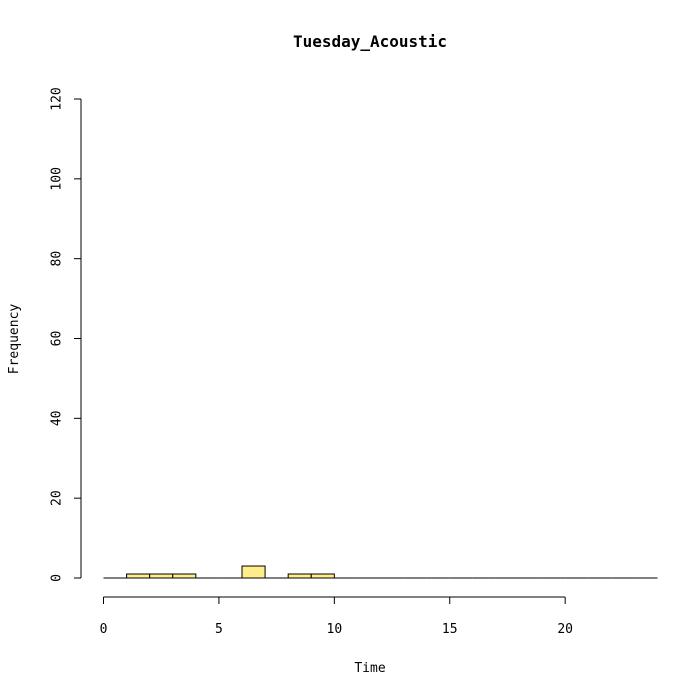 The width and height of the screenshot is (699, 699). Describe the element at coordinates (104, 629) in the screenshot. I see `x-tick-label: 0` at that location.